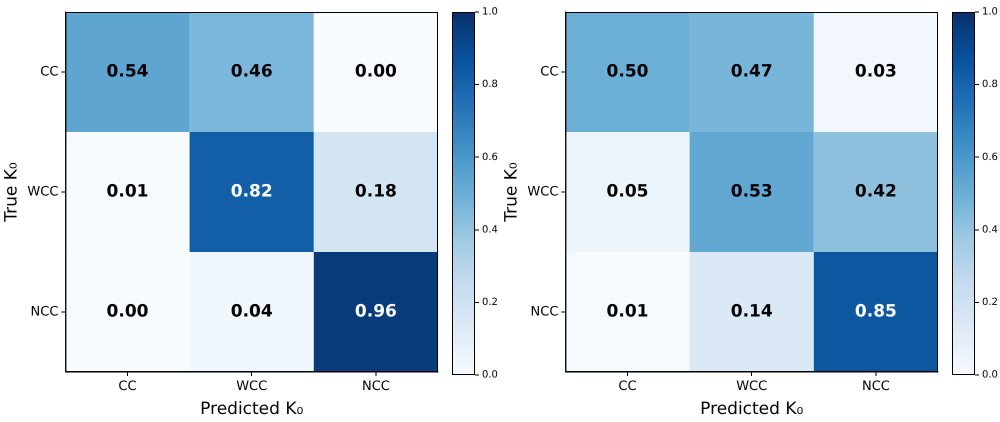 Image resolution: width=1000 pixels, height=422 pixels. What do you see at coordinates (751, 191) in the screenshot?
I see `data-label: 0.53` at bounding box center [751, 191].